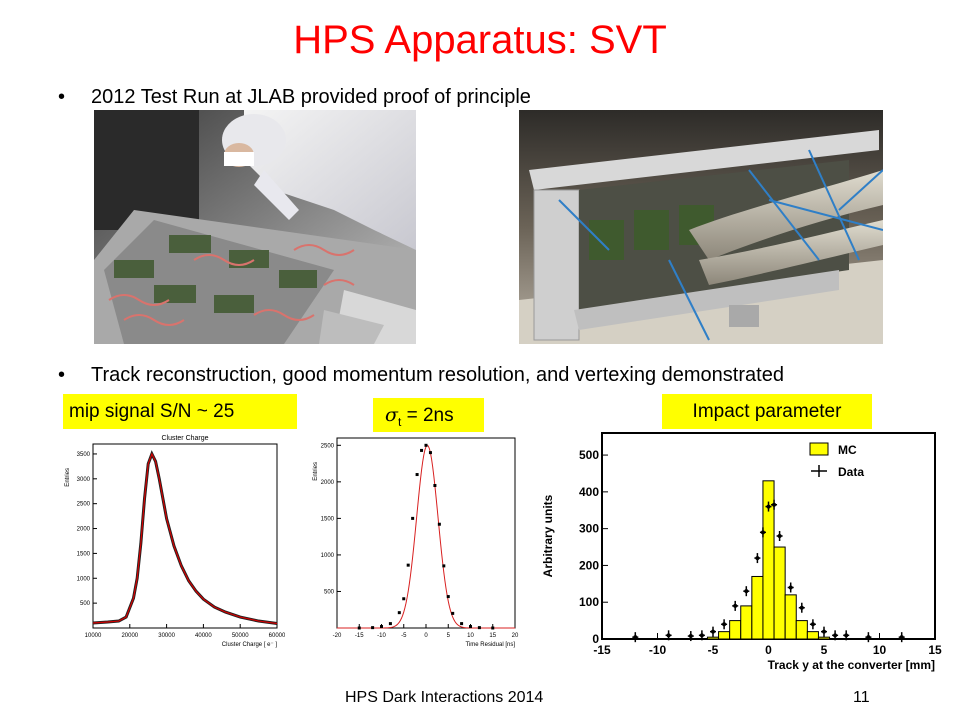 The height and width of the screenshot is (720, 960). I want to click on x-tick-label: 50000, so click(240, 636).